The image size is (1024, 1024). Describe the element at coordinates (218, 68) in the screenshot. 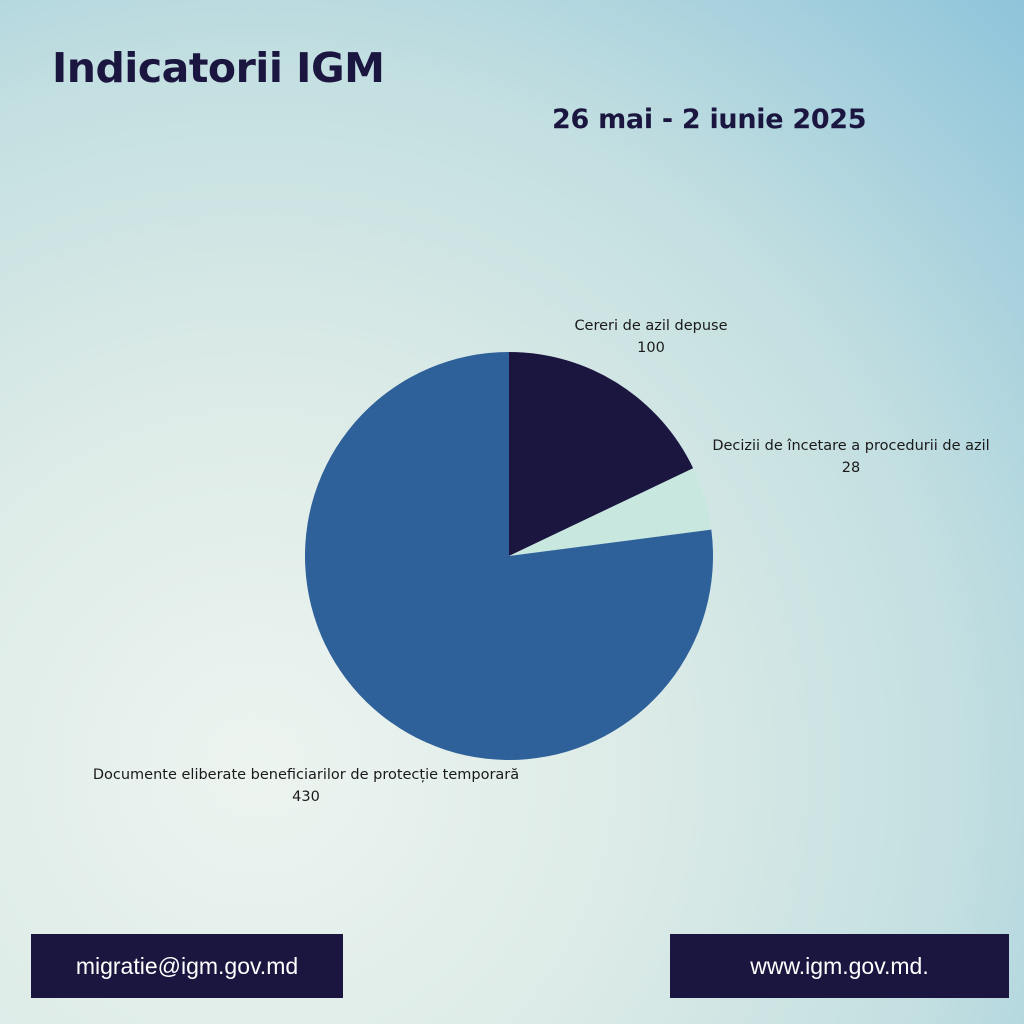

I see `page-title: Indicatorii IGM` at that location.